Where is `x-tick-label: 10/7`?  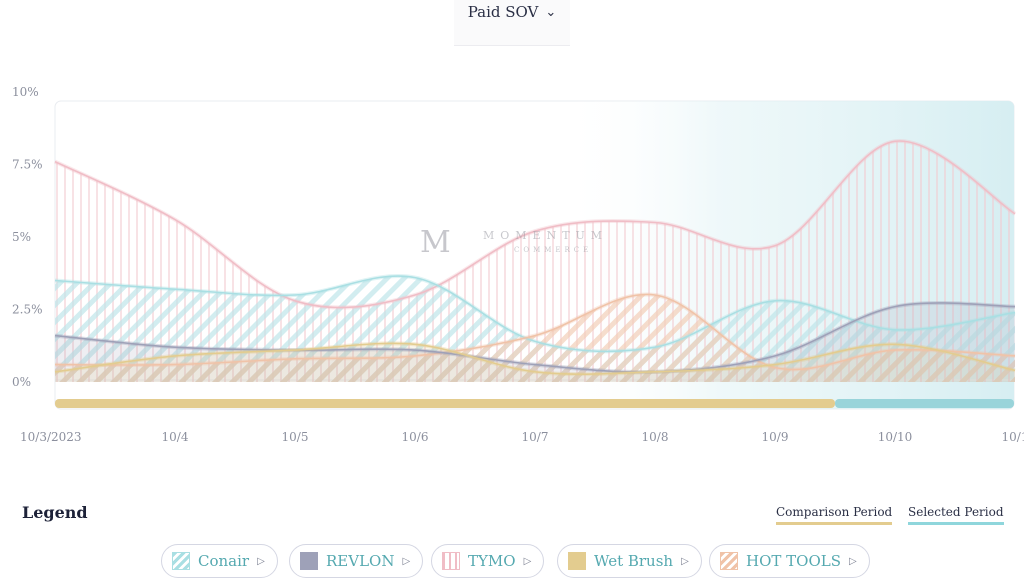
x-tick-label: 10/7 is located at coordinates (535, 437).